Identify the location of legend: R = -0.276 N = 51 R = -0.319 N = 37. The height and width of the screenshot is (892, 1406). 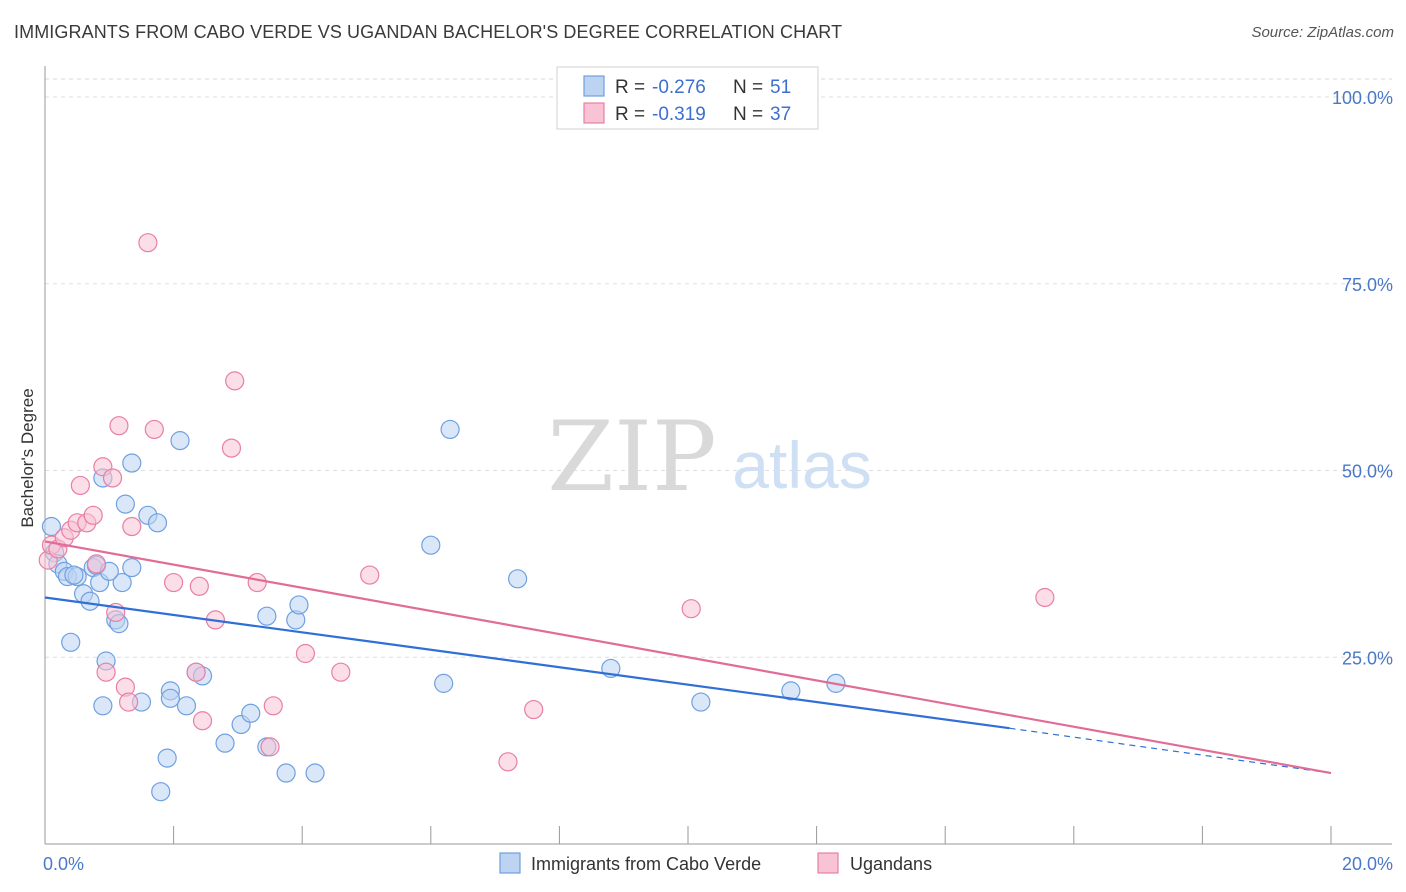
(687, 98).